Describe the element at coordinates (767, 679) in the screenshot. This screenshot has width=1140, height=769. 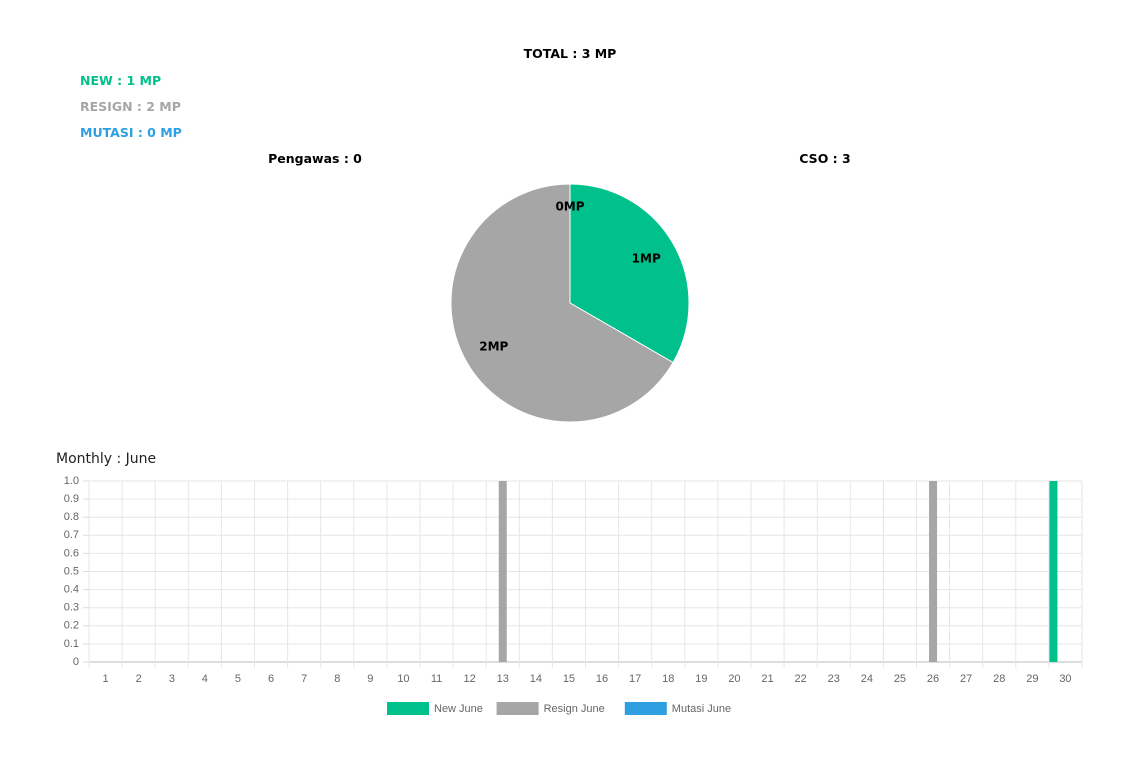
I see `x-tick-label: 21` at that location.